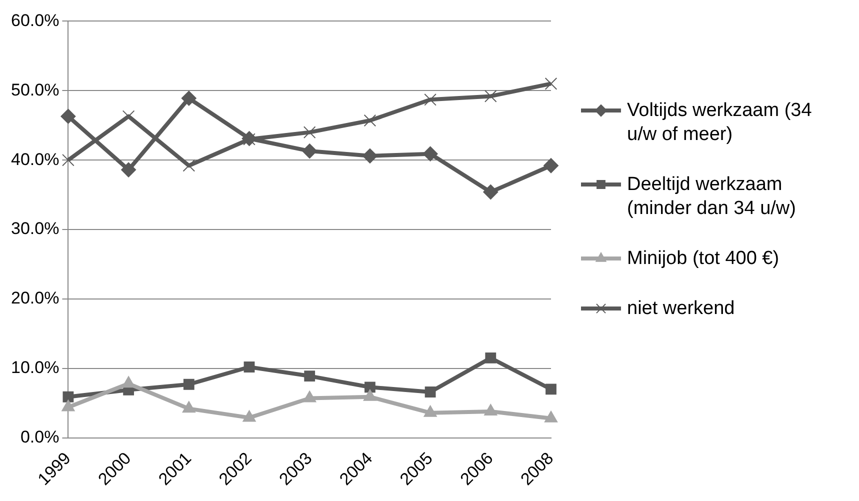 The height and width of the screenshot is (501, 859). I want to click on y-tick-label: 0.0%, so click(40, 437).